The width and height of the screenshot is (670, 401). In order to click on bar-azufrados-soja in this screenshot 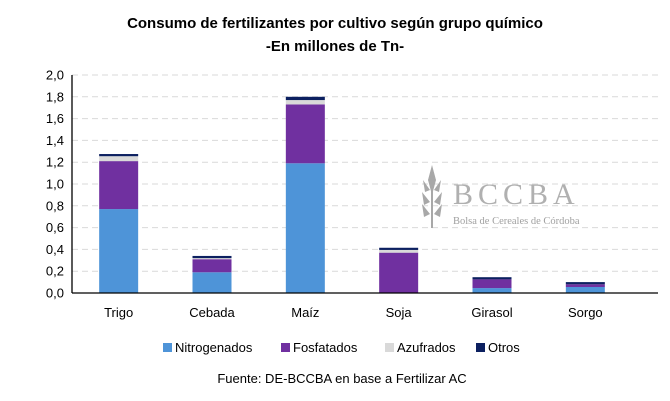, I will do `click(399, 251)`.